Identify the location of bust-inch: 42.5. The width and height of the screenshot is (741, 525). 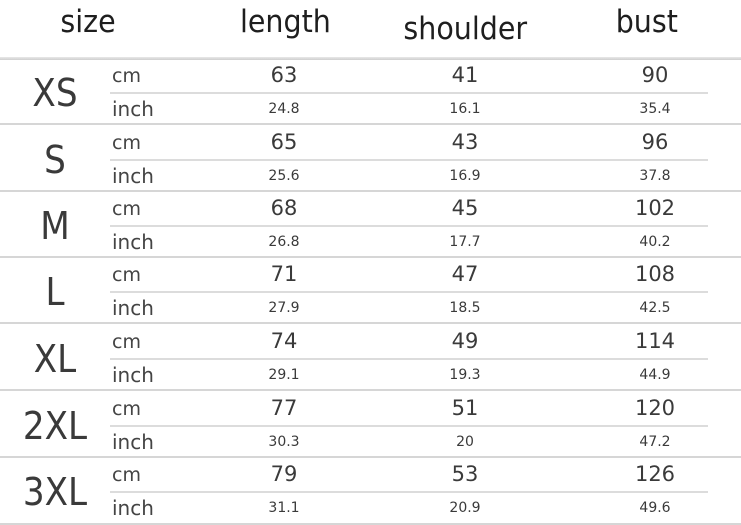
(655, 308).